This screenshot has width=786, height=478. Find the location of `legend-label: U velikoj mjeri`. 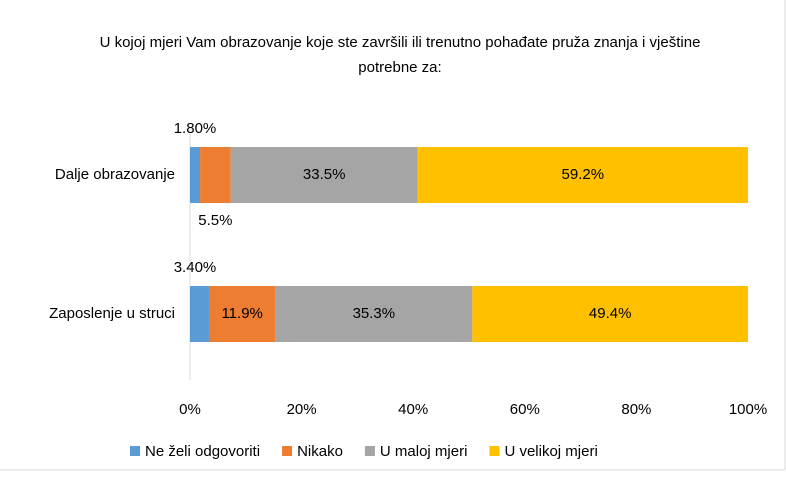

legend-label: U velikoj mjeri is located at coordinates (550, 451).